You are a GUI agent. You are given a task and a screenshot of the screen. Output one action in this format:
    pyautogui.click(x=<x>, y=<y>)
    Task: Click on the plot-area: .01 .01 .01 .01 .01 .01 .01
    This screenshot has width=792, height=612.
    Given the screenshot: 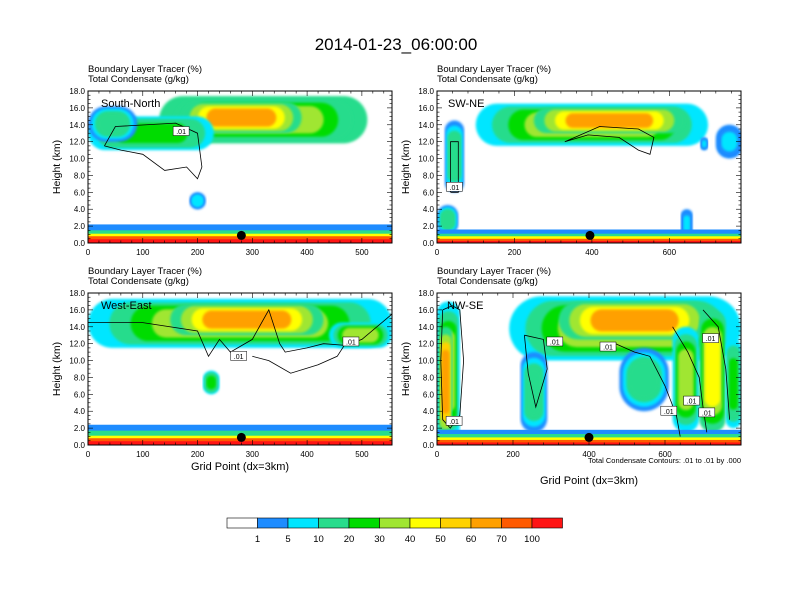 What is the action you would take?
    pyautogui.click(x=589, y=370)
    